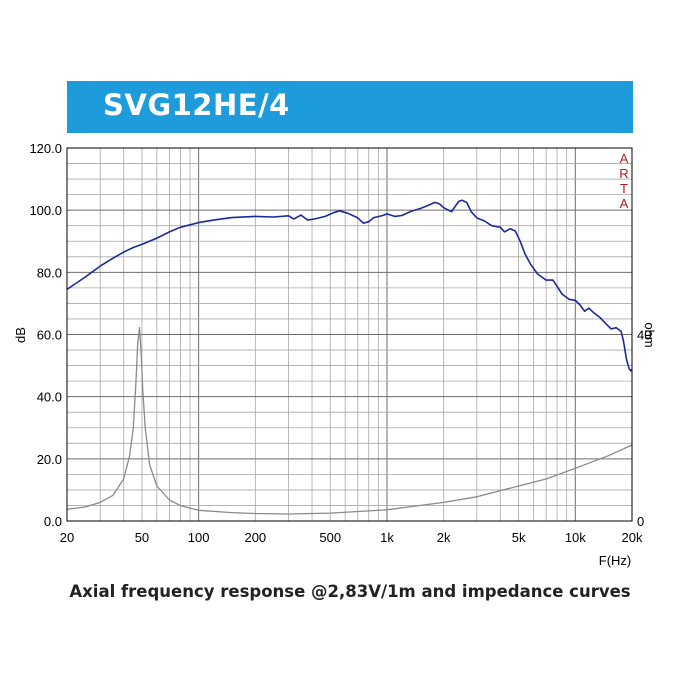 The height and width of the screenshot is (700, 700). Describe the element at coordinates (20, 335) in the screenshot. I see `y-axis-label: dB` at that location.